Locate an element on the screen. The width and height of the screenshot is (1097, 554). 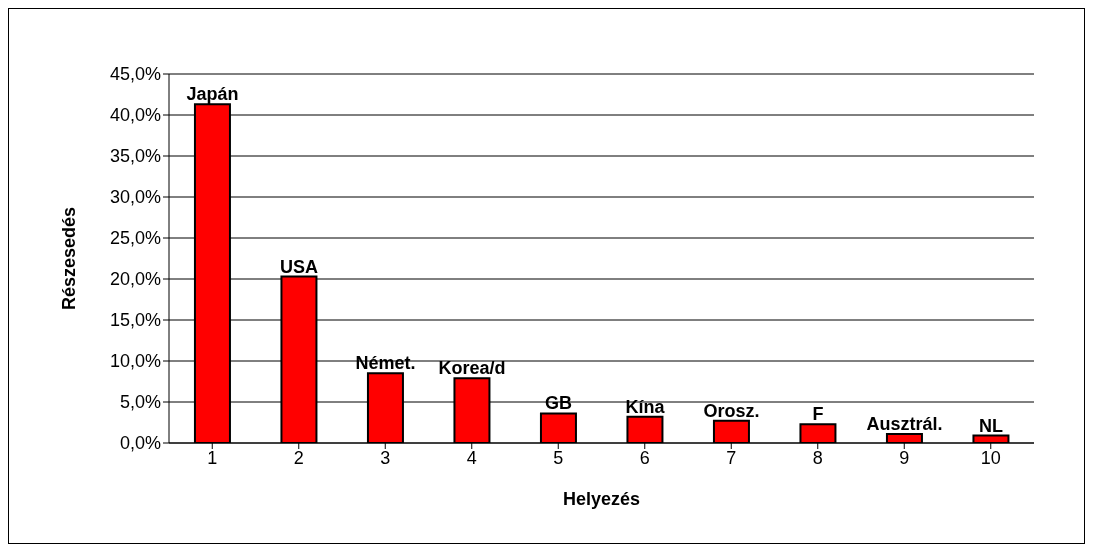
data-label: USA is located at coordinates (298, 266).